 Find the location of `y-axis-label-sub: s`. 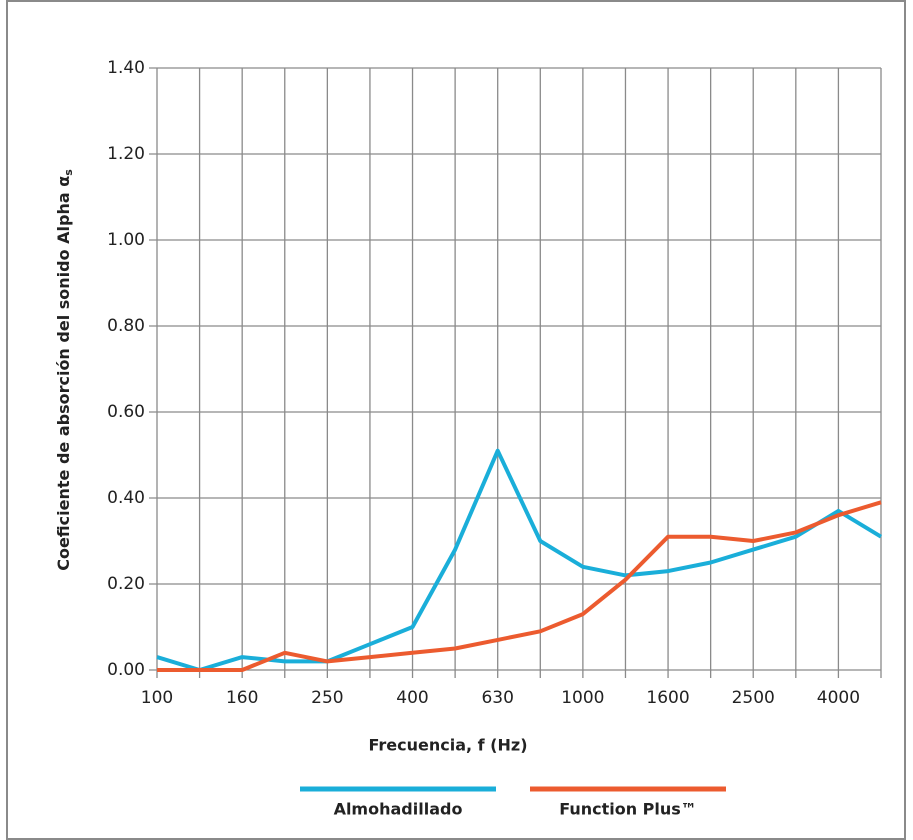

y-axis-label-sub: s is located at coordinates (68, 172).